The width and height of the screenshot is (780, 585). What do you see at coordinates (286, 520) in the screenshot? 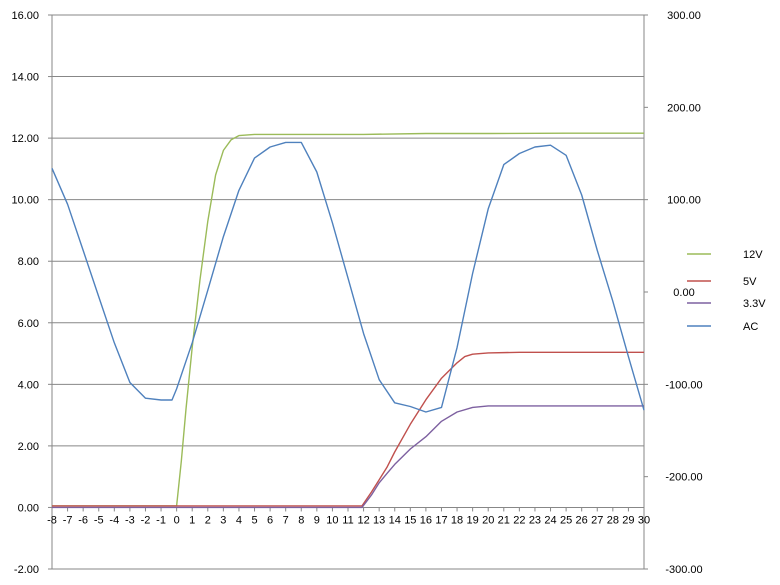
I see `x-tick-label: 7` at bounding box center [286, 520].